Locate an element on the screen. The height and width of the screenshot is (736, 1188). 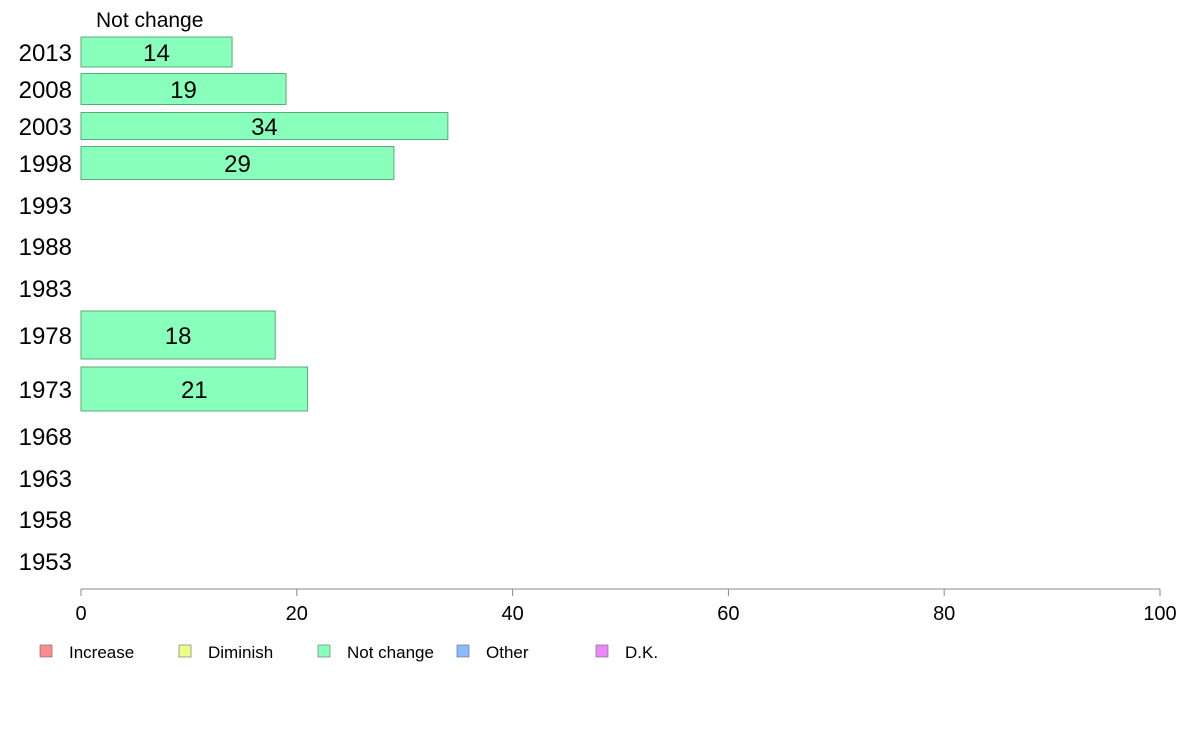
bar-value-label: 18 is located at coordinates (178, 336).